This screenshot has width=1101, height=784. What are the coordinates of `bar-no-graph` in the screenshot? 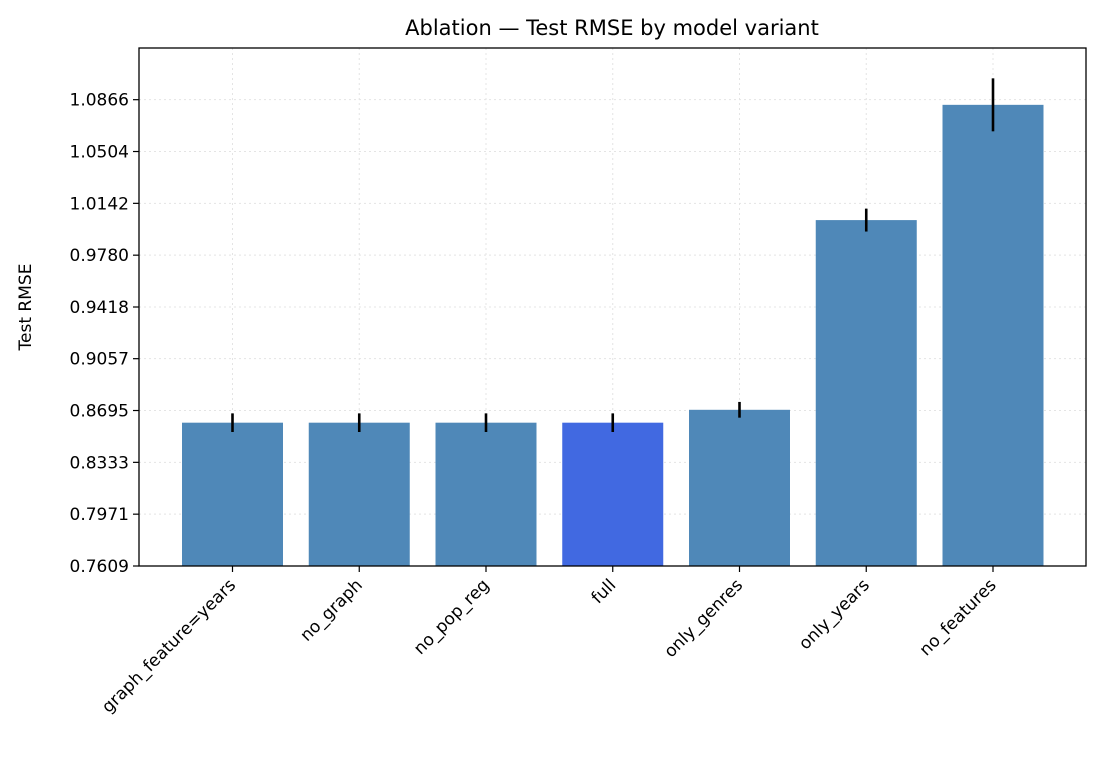 It's located at (359, 494).